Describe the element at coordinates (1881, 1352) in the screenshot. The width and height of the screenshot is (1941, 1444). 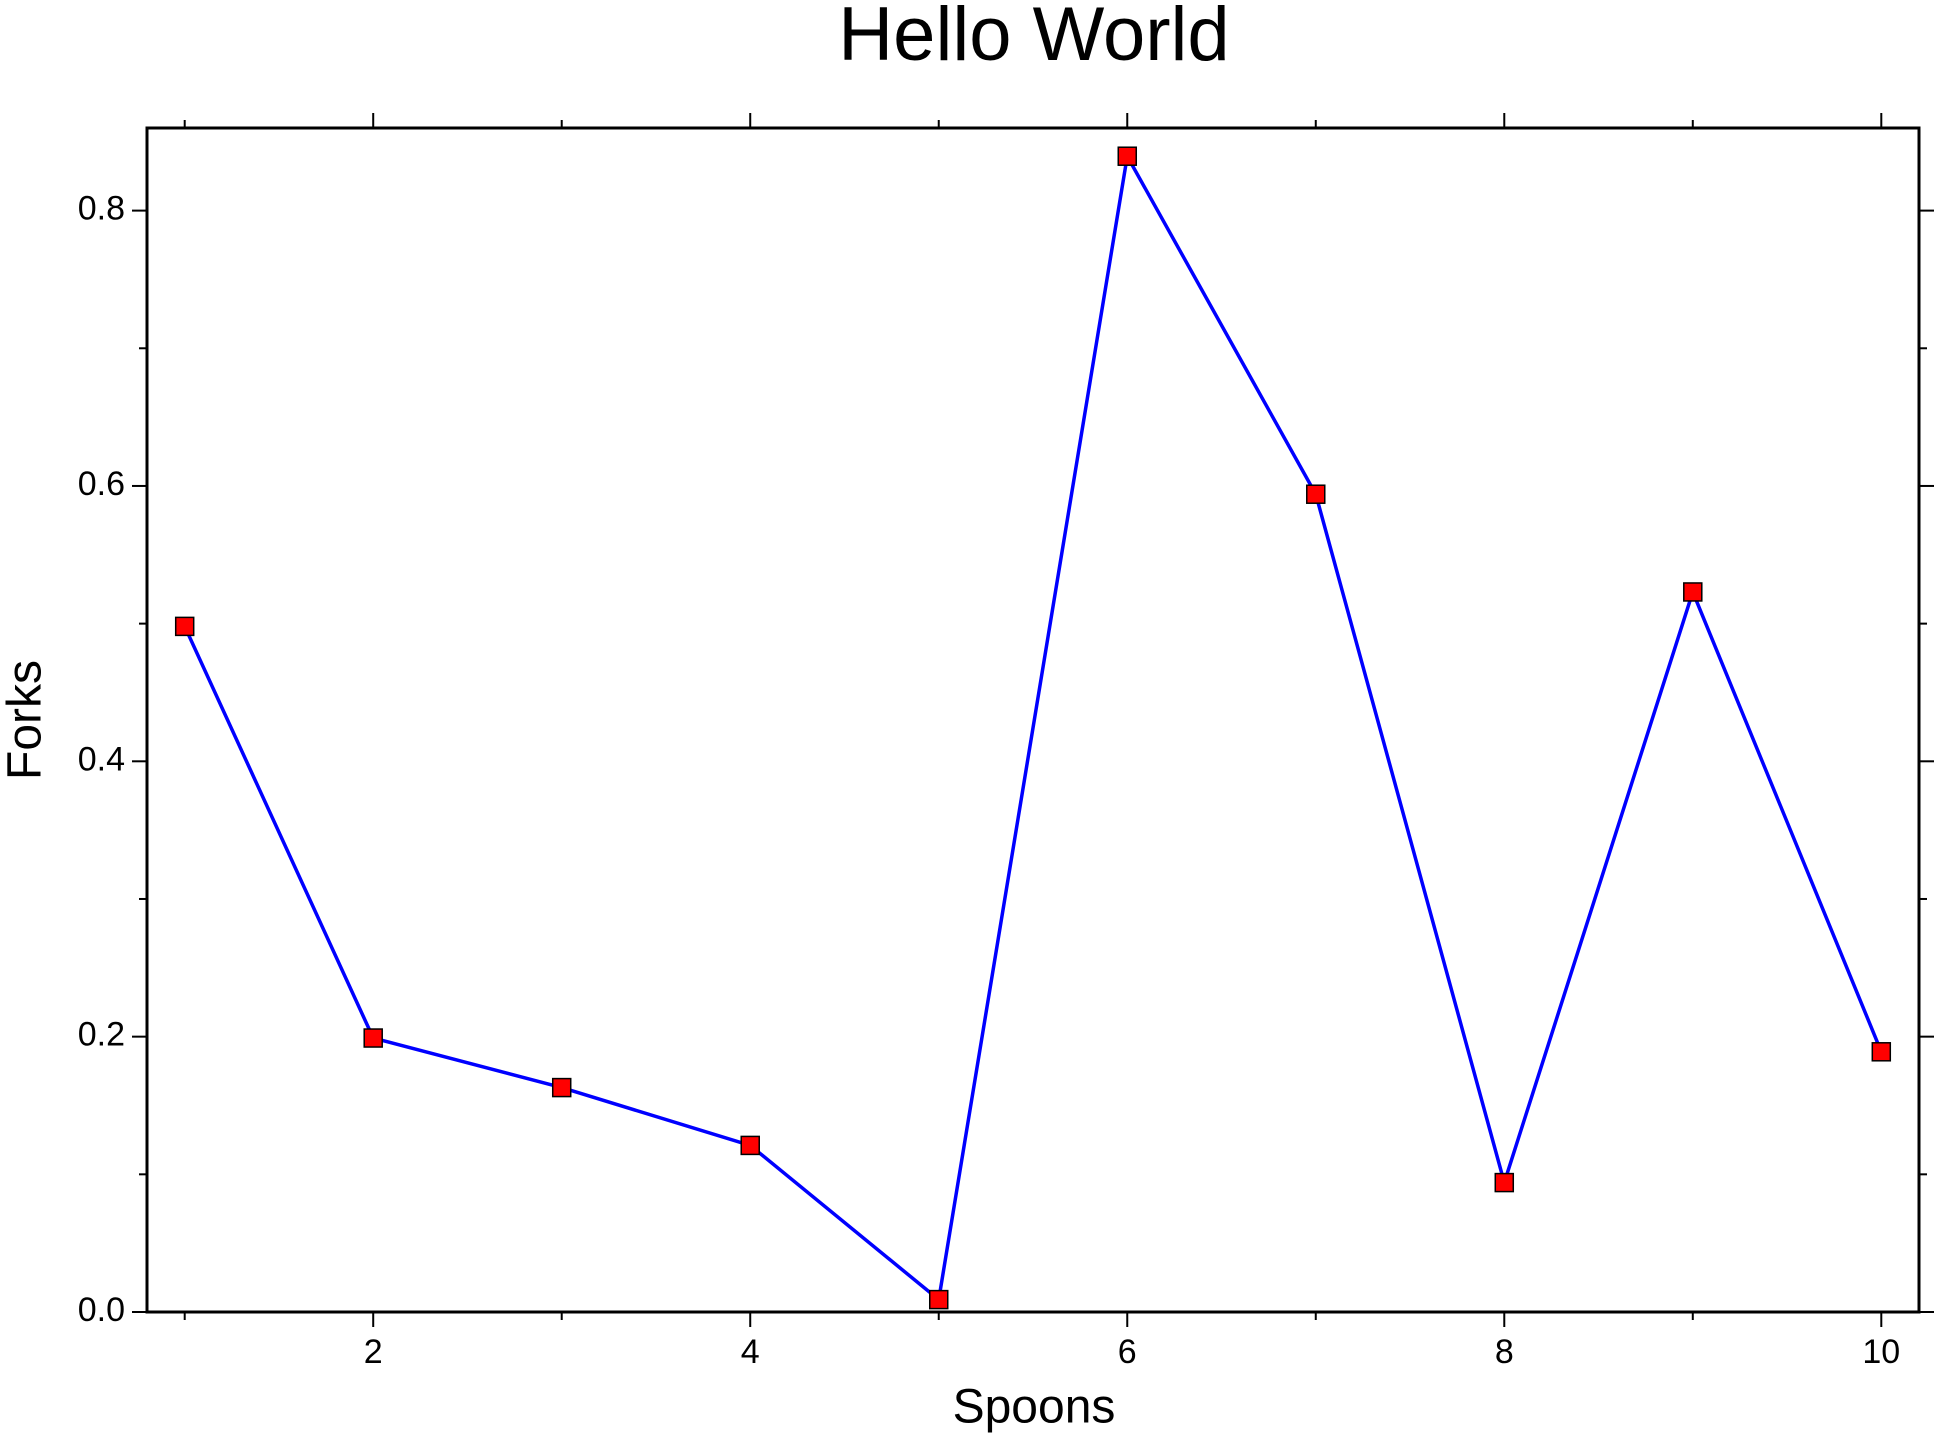
I see `x-tick-label: 10` at that location.